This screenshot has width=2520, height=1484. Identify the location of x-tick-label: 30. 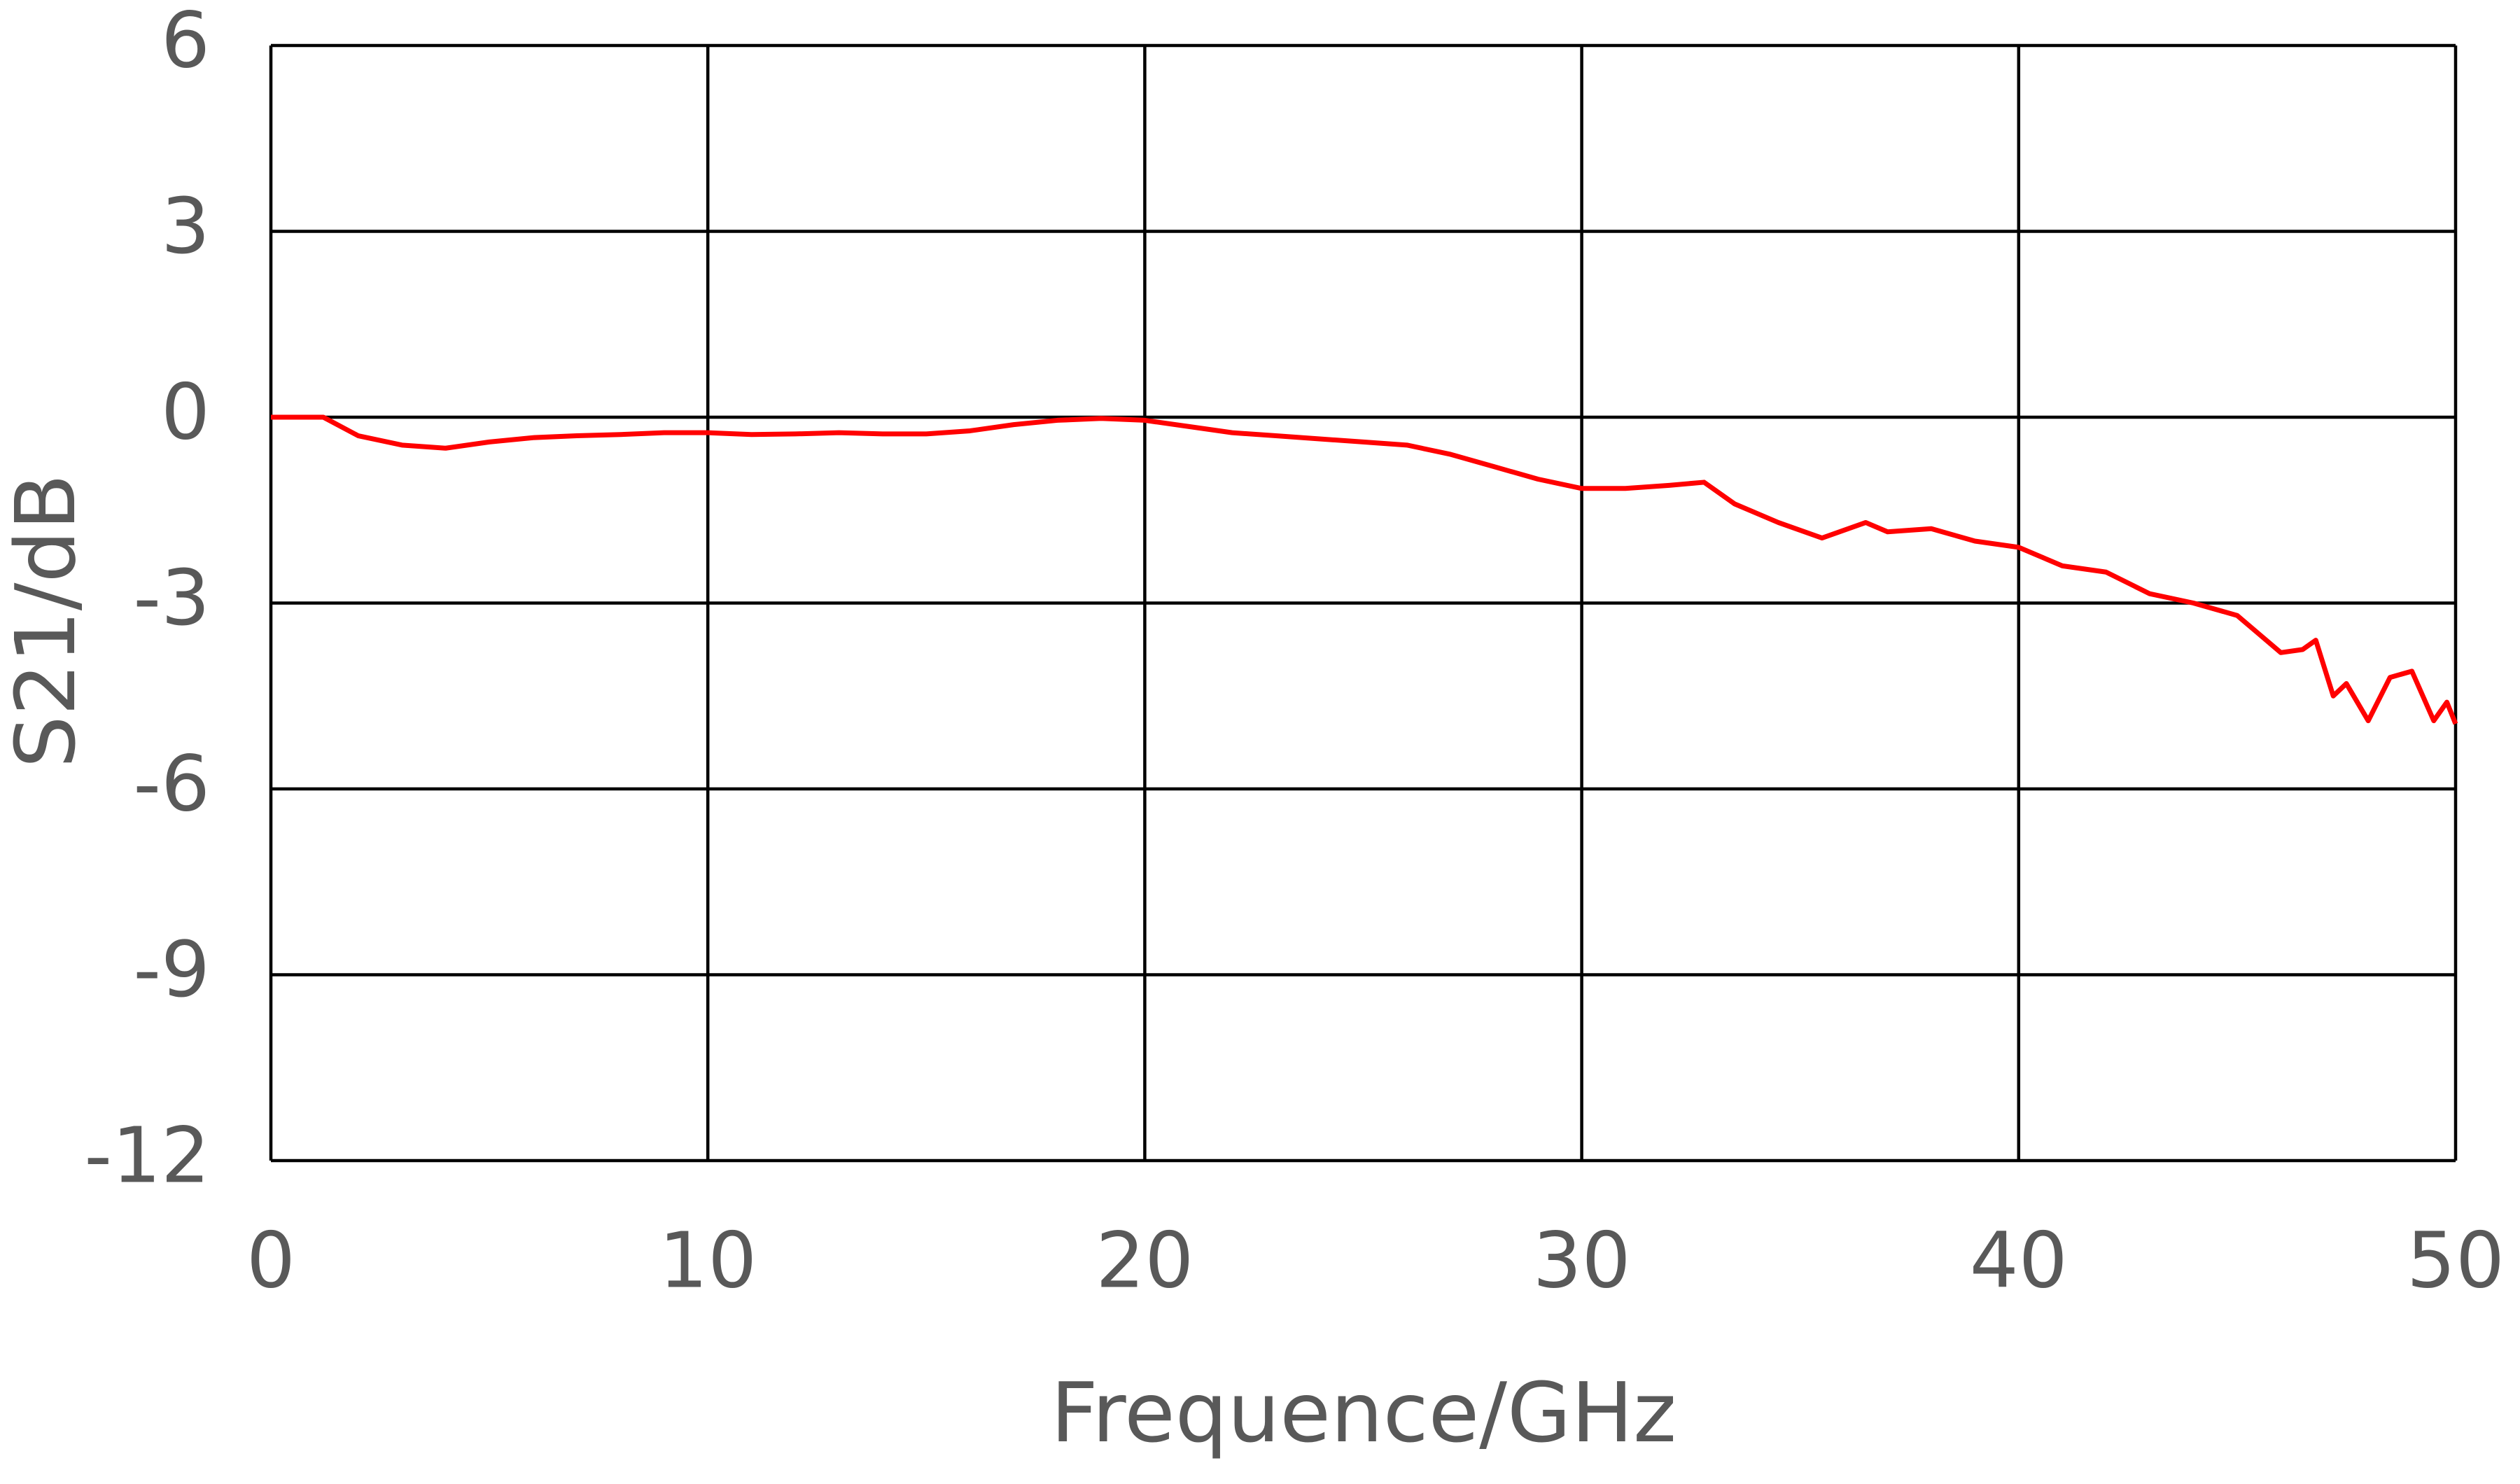
(1582, 1260).